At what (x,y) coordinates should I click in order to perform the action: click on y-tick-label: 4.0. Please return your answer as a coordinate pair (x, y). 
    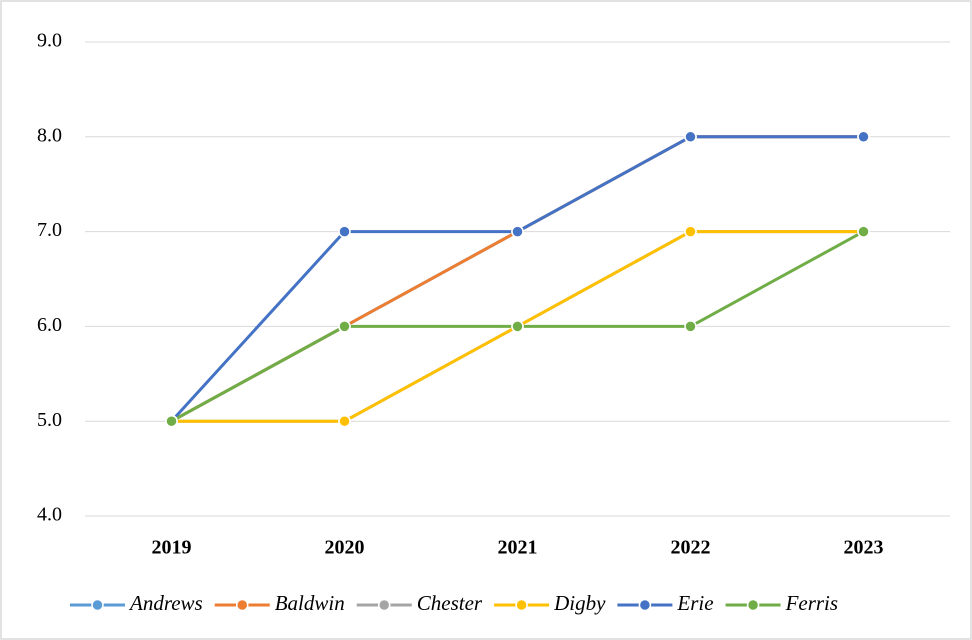
    Looking at the image, I should click on (49, 515).